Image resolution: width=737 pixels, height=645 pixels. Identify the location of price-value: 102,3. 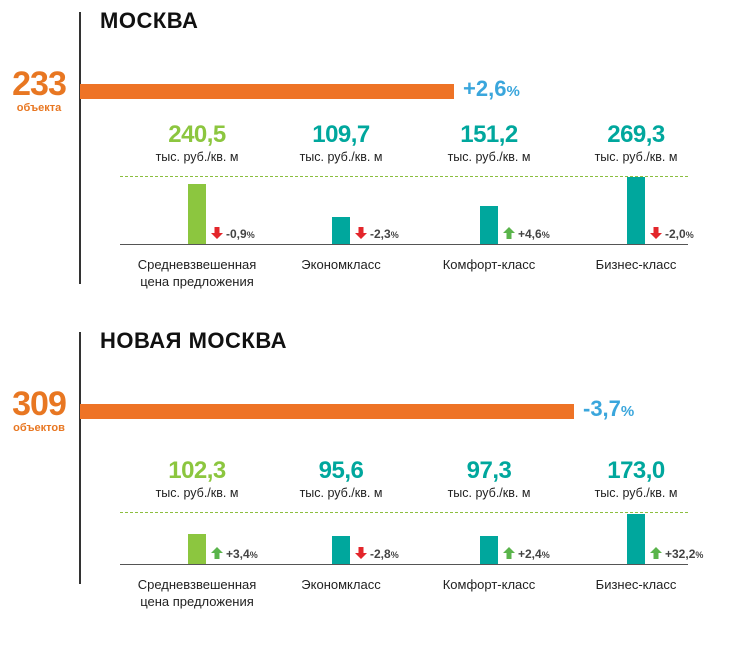
(197, 470).